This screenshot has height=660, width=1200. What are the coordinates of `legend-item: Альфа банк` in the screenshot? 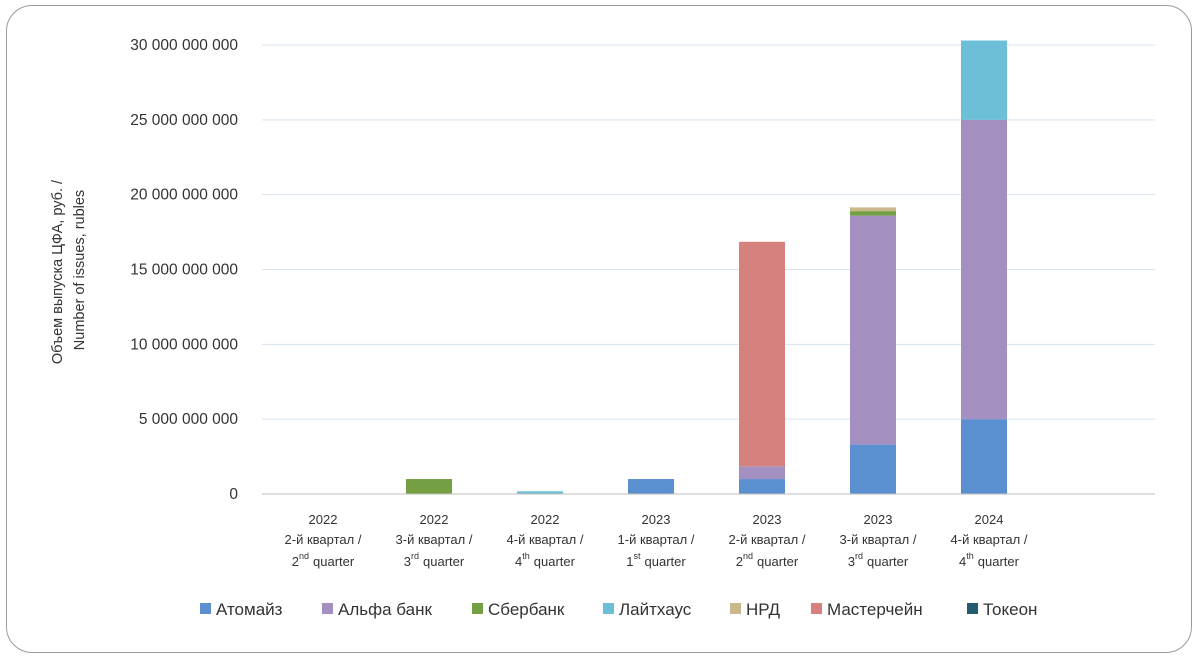 It's located at (377, 609).